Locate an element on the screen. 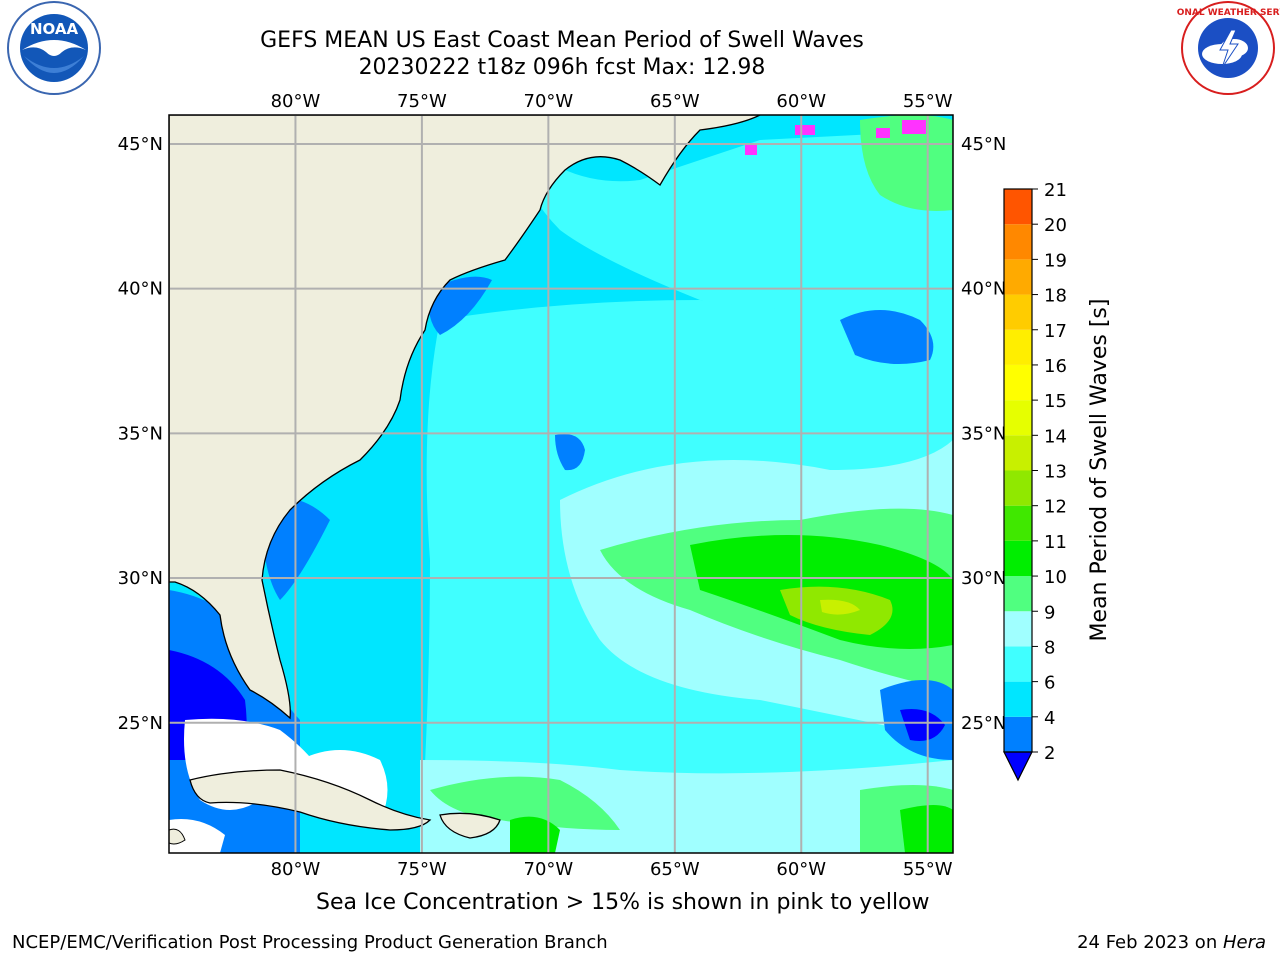 This screenshot has width=1280, height=960. lat-tick-labels-left: 45°N 40°N 35°N 30°N 25°N is located at coordinates (140, 434).